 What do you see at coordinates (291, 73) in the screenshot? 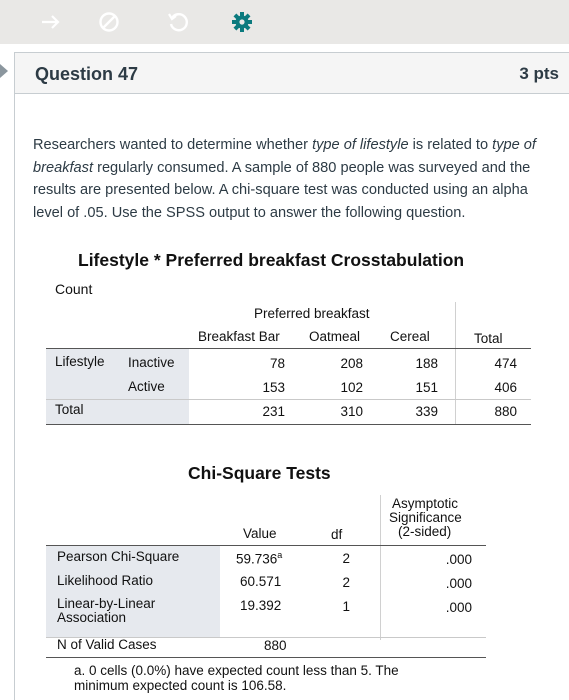
I see `question-header: Question 47 3 pts` at bounding box center [291, 73].